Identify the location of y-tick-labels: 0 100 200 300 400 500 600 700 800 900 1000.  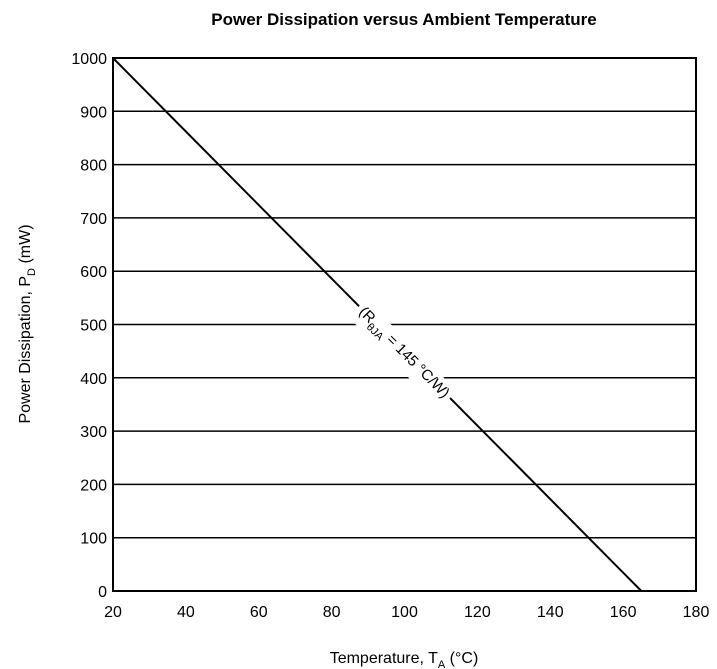
(89, 326).